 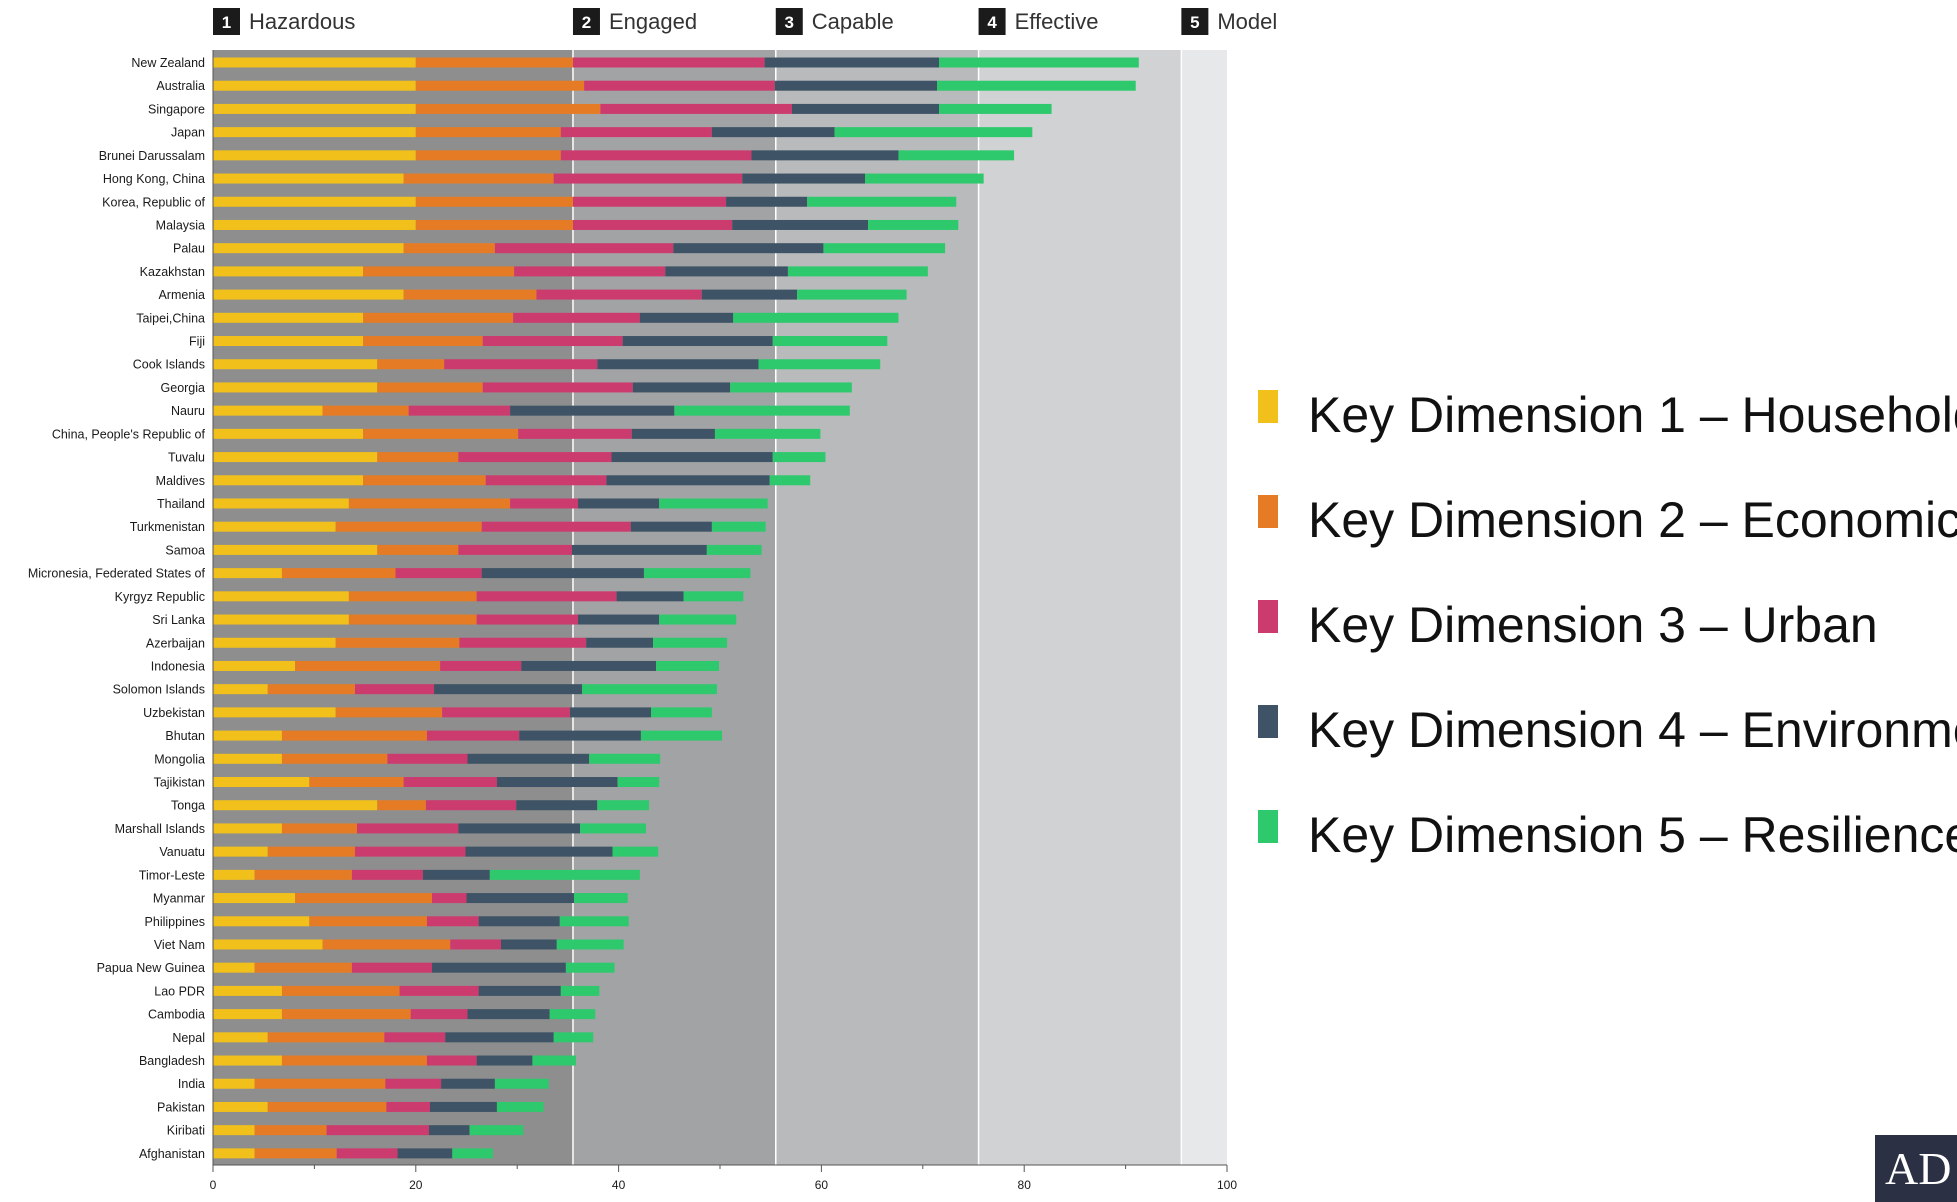 What do you see at coordinates (992, 22) in the screenshot?
I see `band-number: 4` at bounding box center [992, 22].